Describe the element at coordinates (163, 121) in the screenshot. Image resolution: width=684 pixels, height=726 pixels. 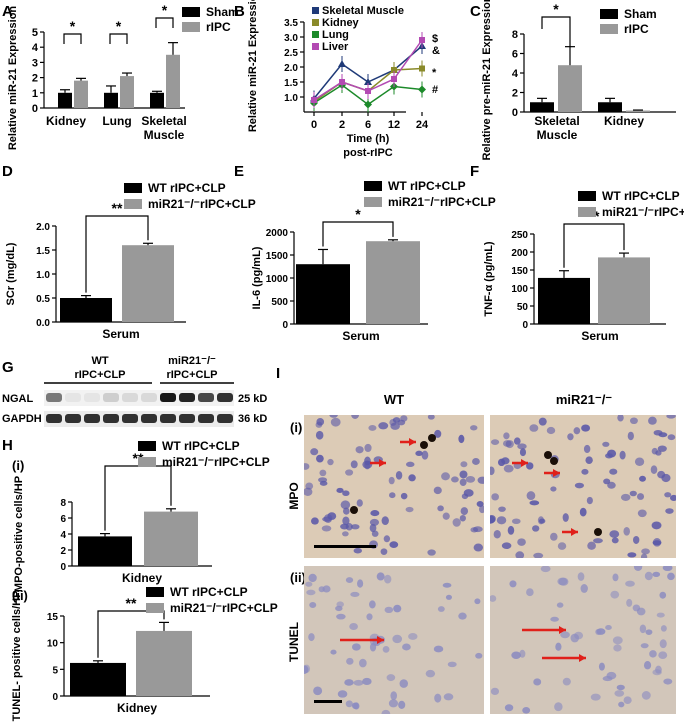
I see `panel-a-group-label: Skeletal` at that location.